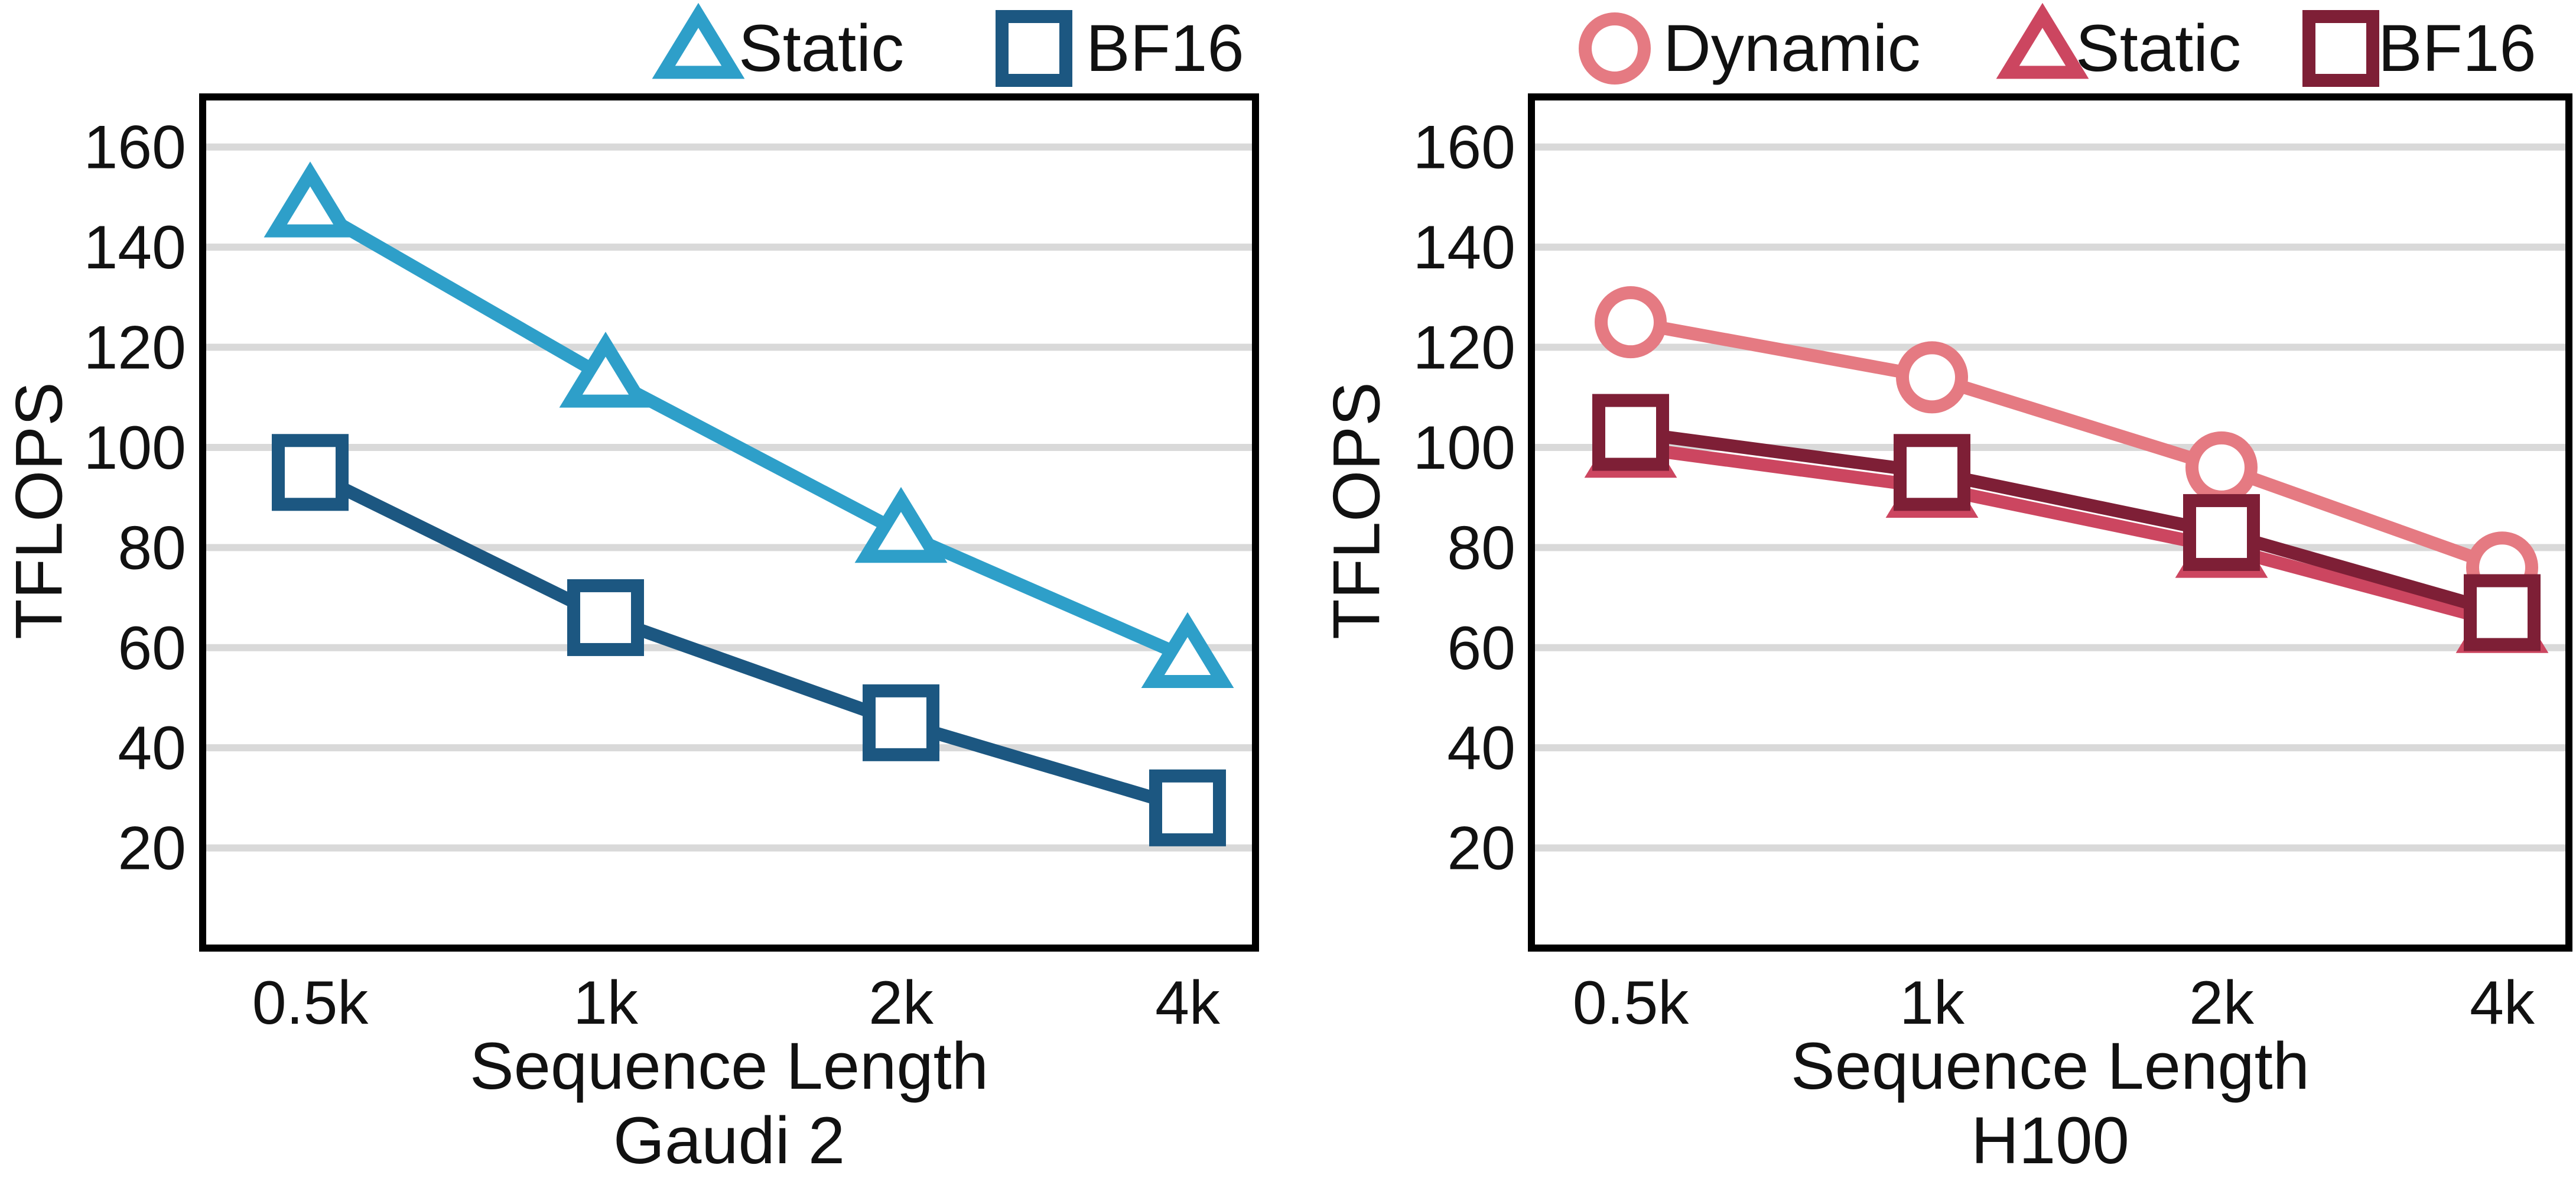  Describe the element at coordinates (901, 524) in the screenshot. I see `data-point-static-2k` at that location.